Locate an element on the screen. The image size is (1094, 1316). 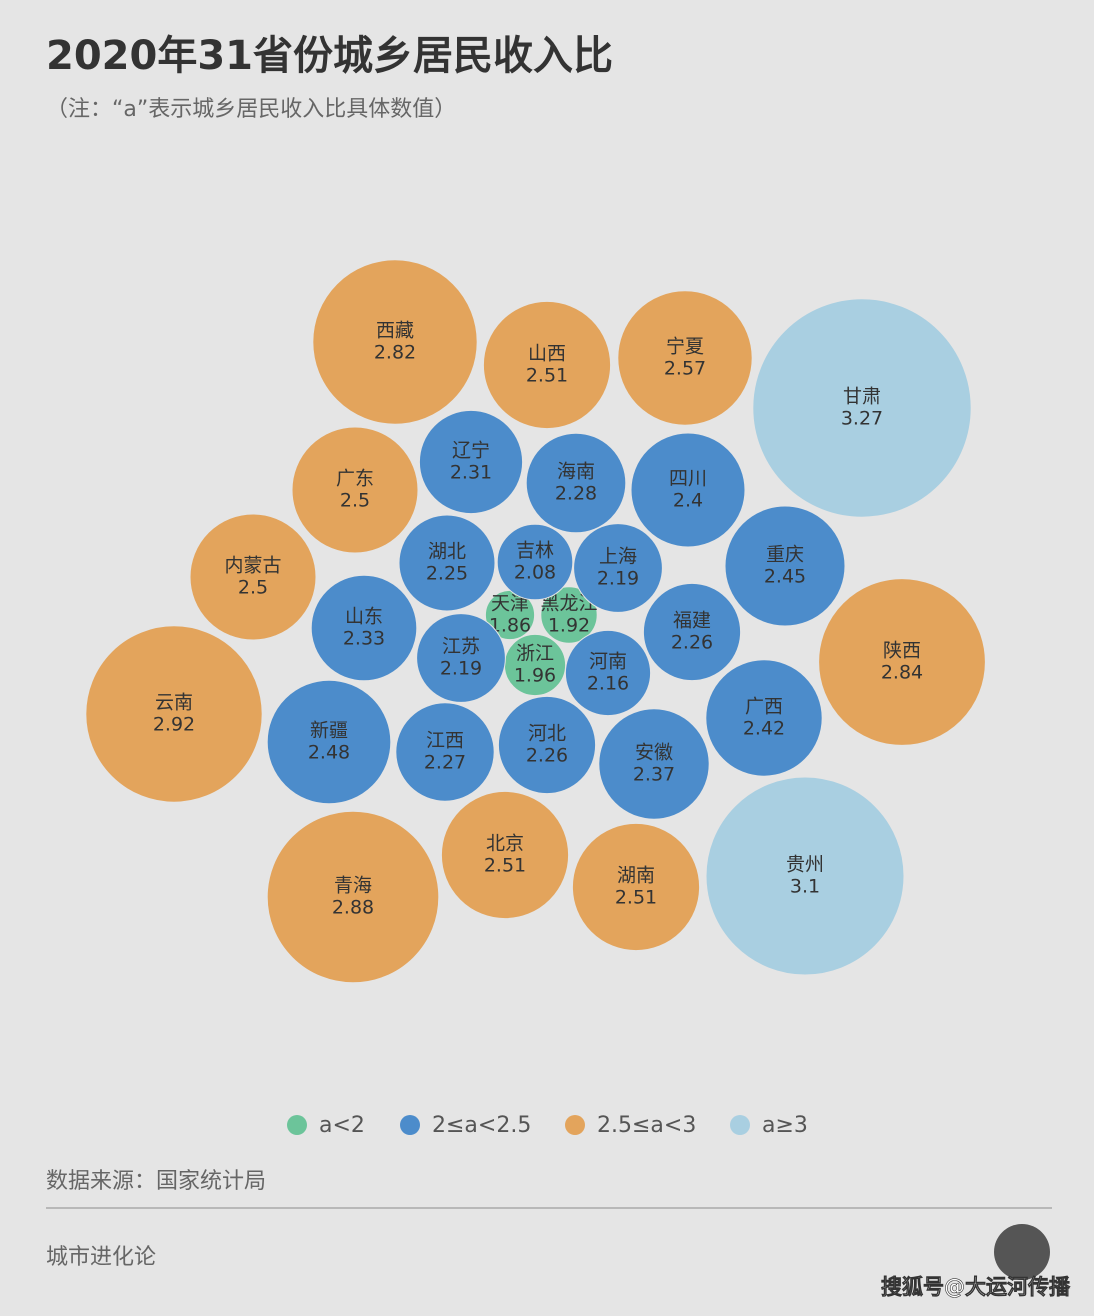
bubble-value: 2.48 is located at coordinates (329, 753).